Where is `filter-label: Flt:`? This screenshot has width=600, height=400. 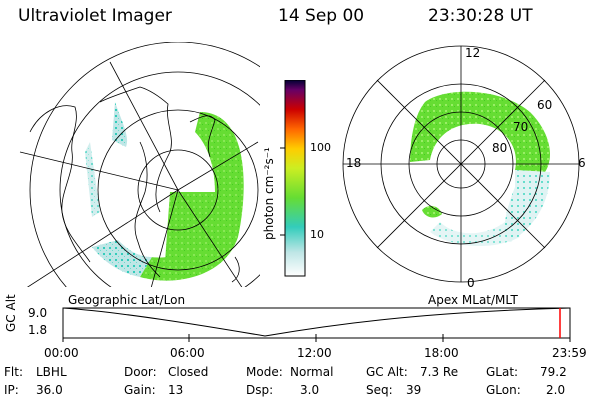 filter-label: Flt: is located at coordinates (13, 372).